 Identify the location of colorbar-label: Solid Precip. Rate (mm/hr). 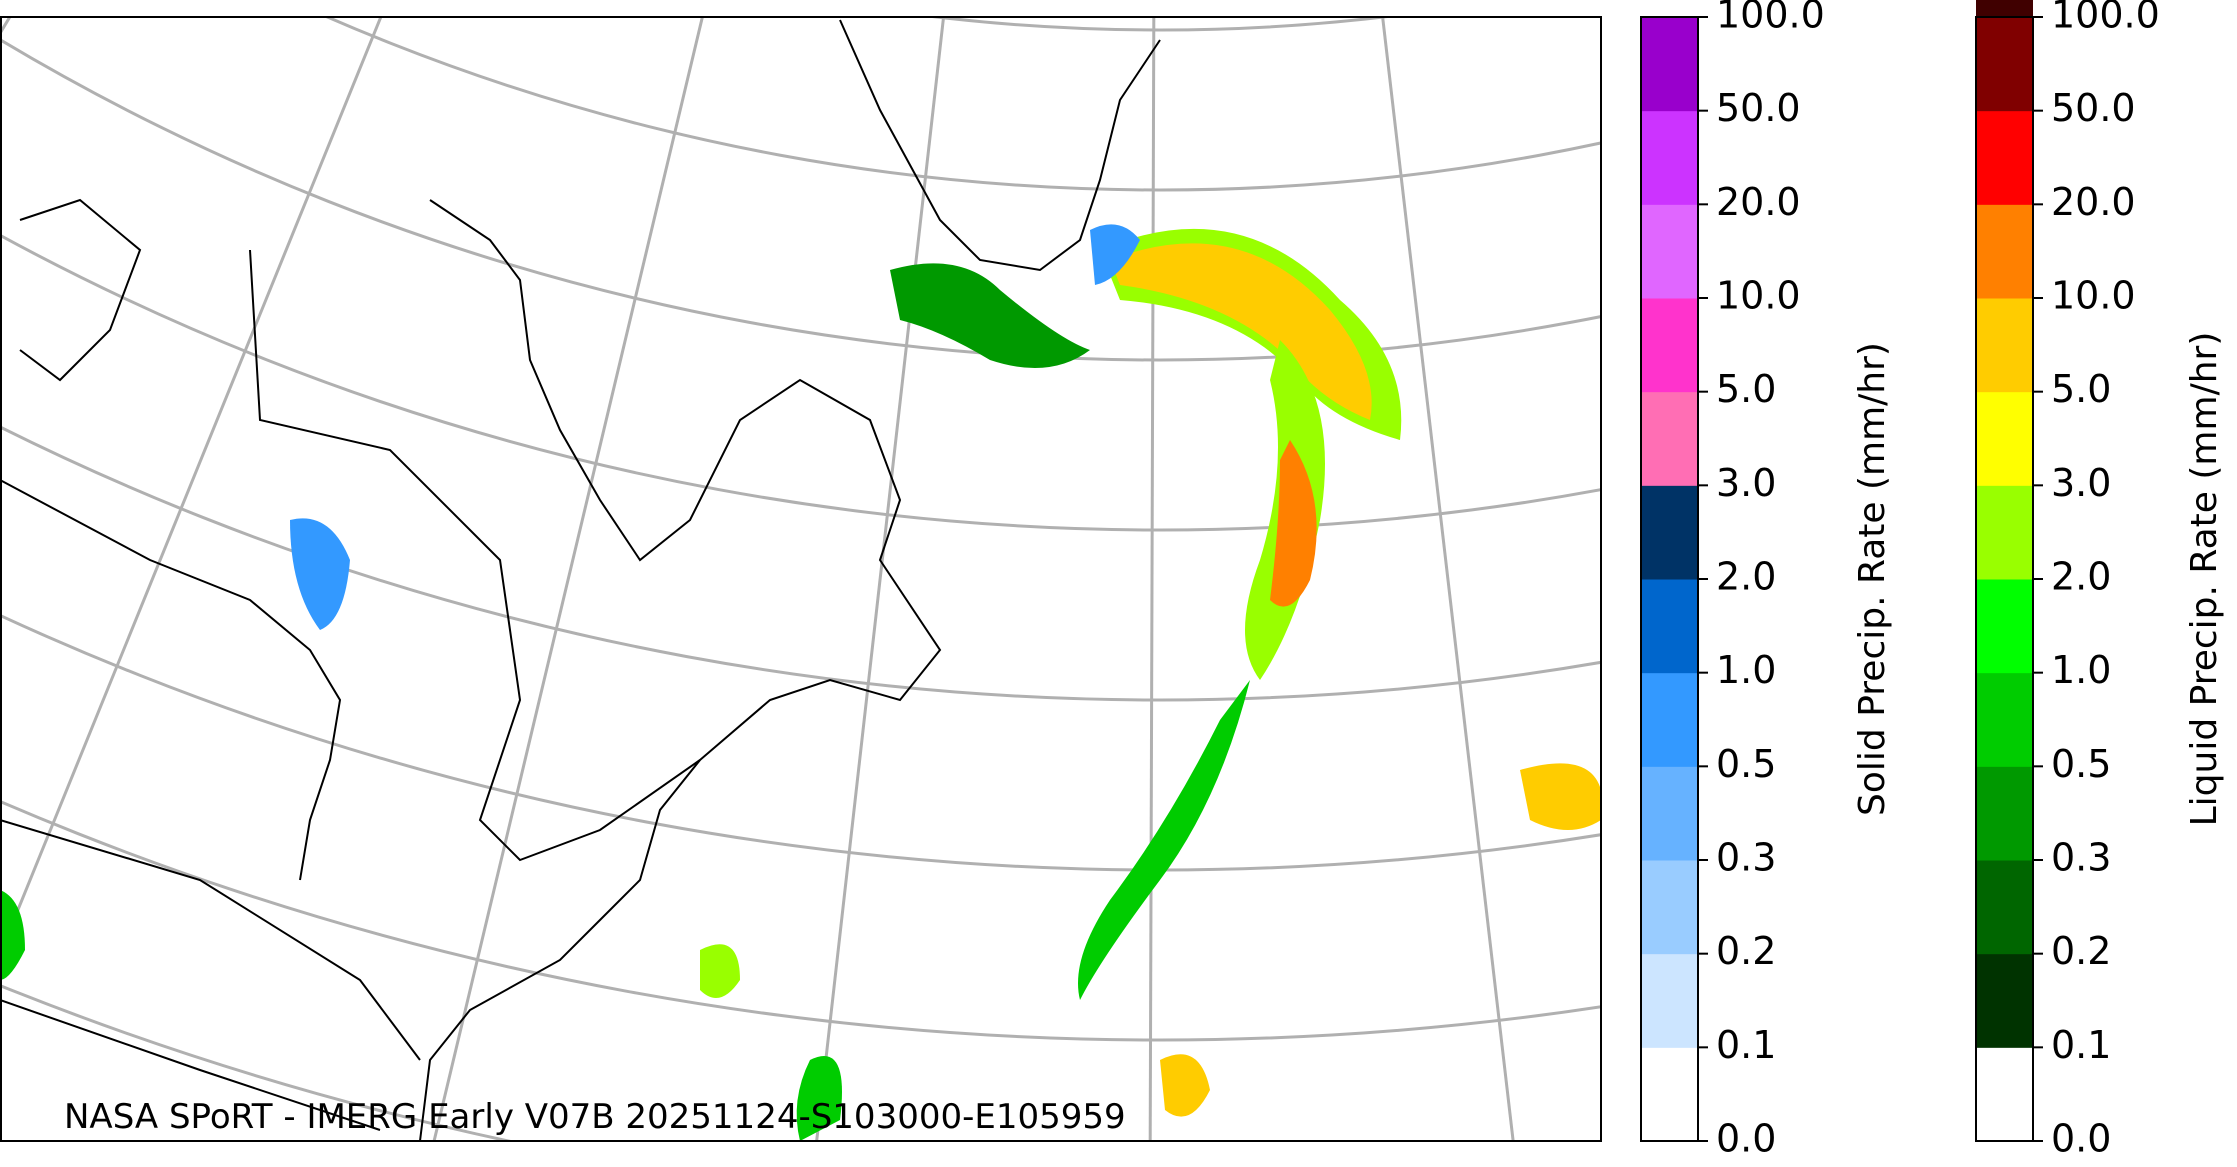
(1872, 579).